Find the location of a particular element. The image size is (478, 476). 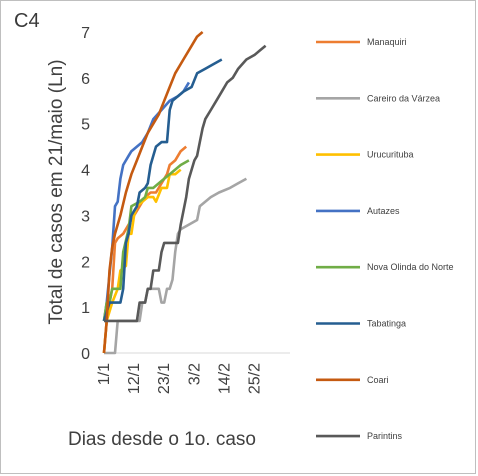

legend-label: Autazes is located at coordinates (383, 211).